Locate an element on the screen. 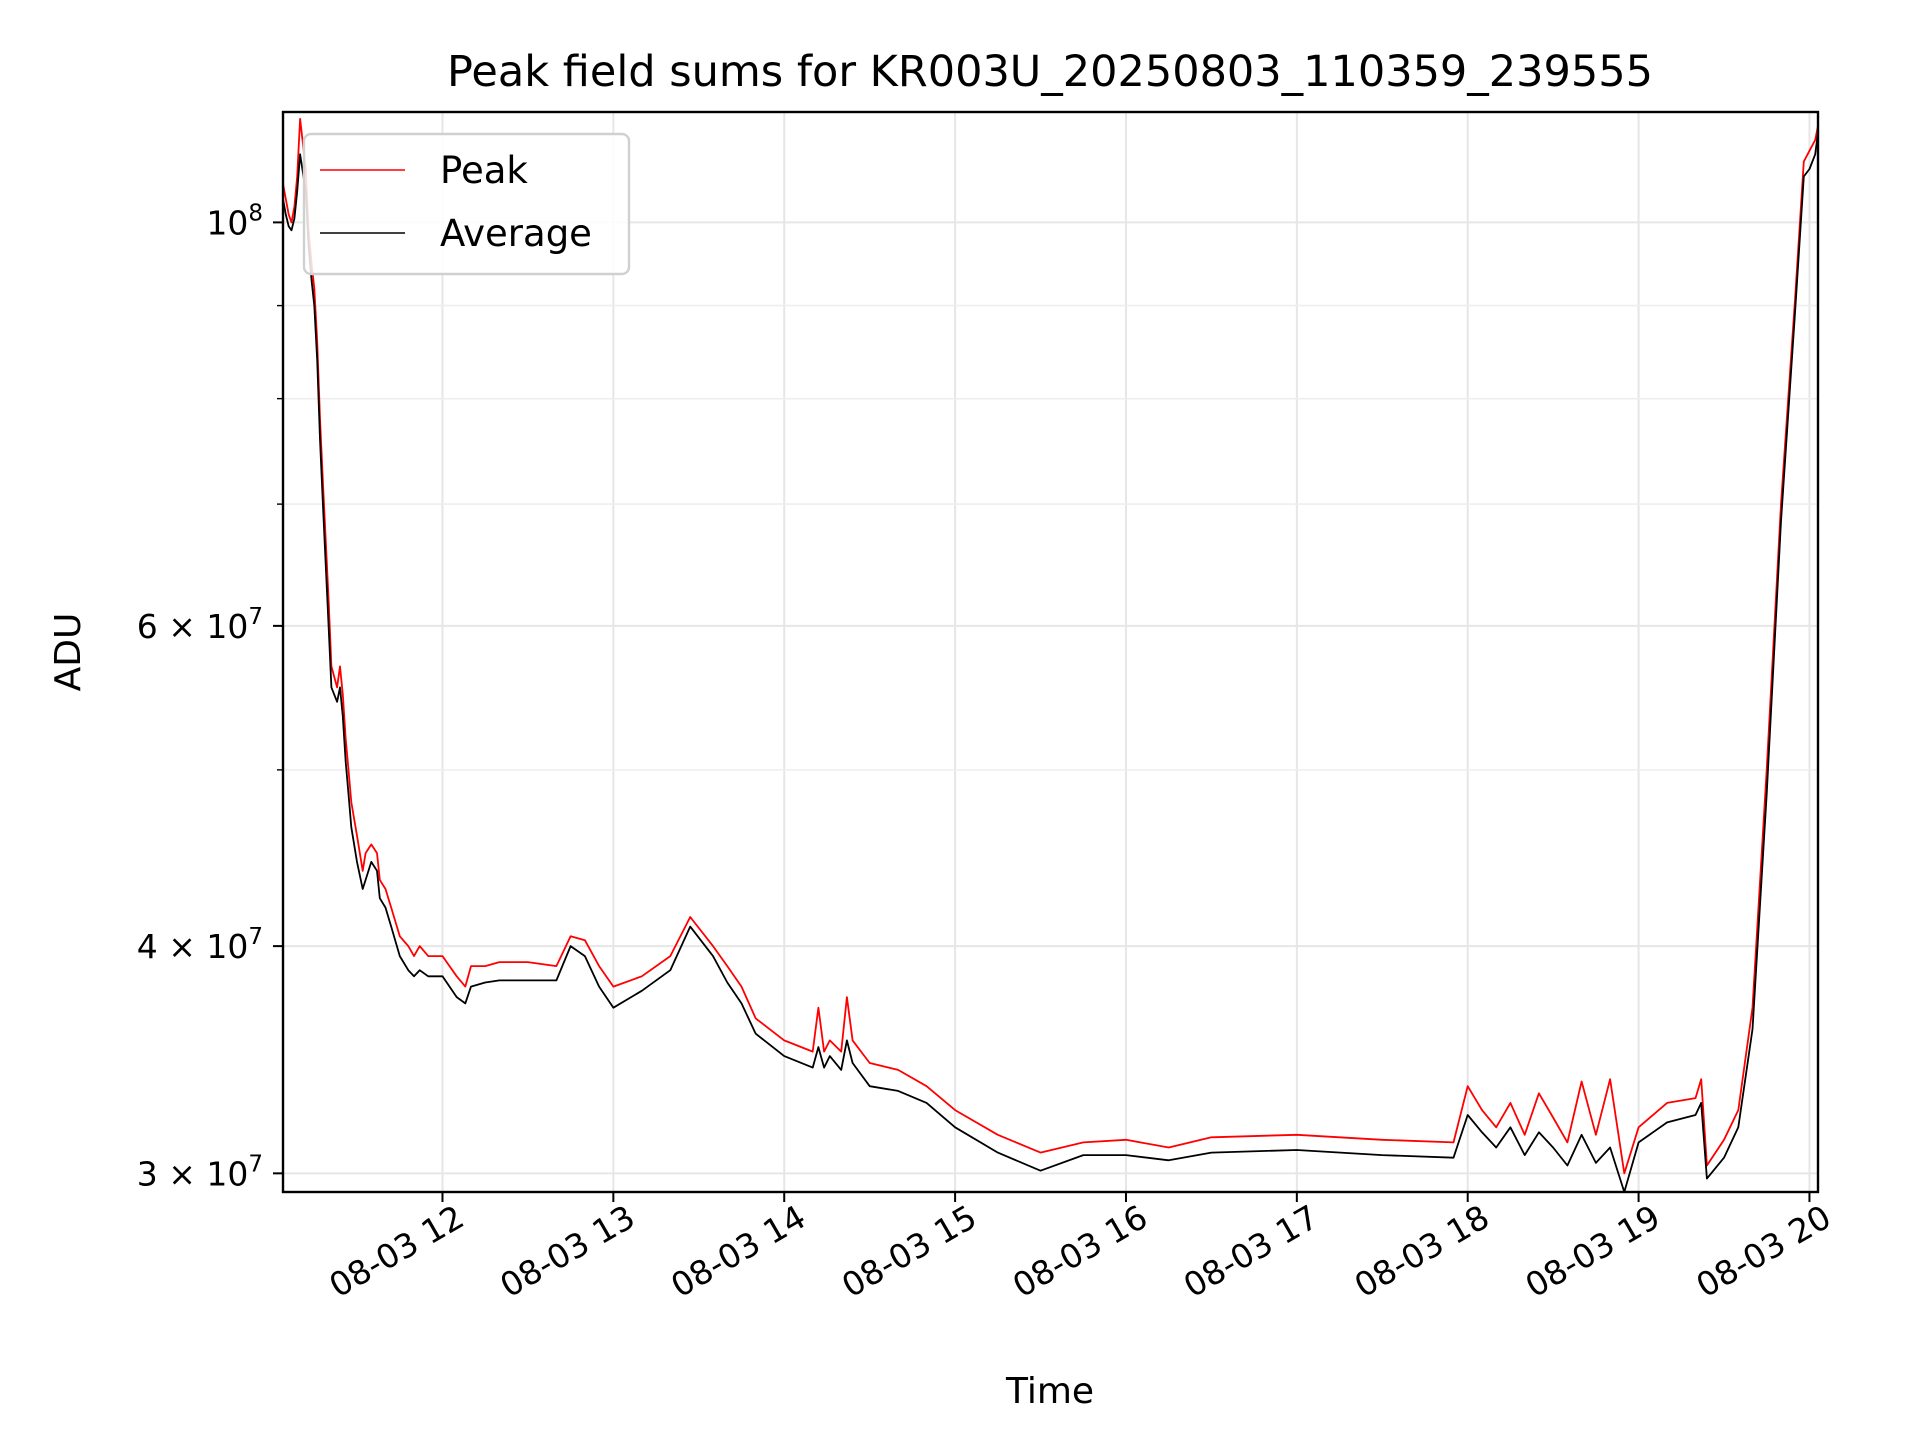 The image size is (1920, 1440). legend-label-average: Average is located at coordinates (516, 233).